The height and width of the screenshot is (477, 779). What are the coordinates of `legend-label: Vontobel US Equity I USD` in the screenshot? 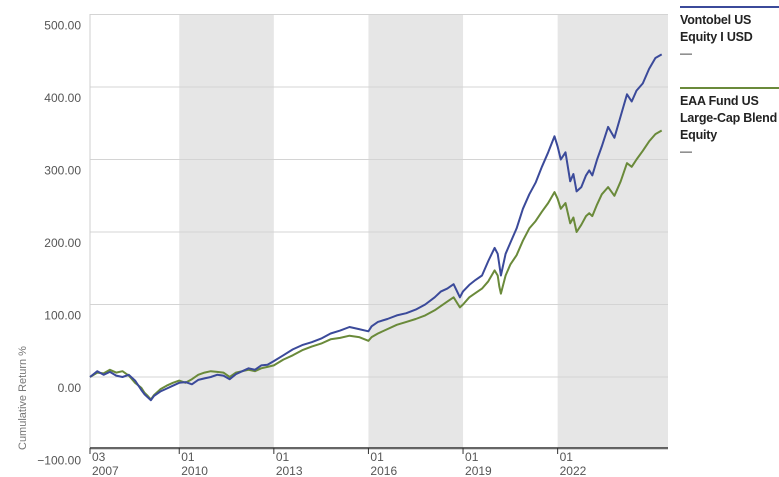 It's located at (716, 28).